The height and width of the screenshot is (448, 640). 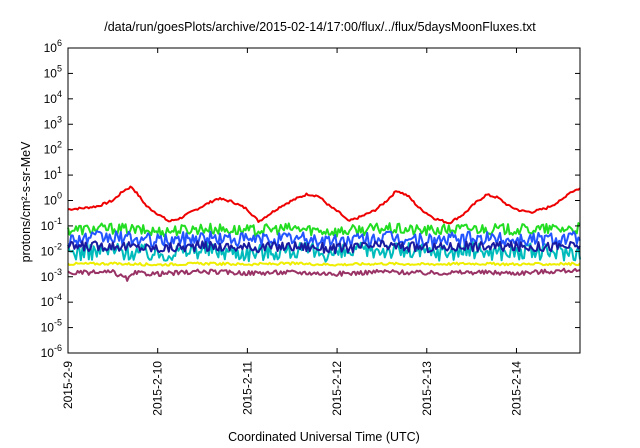 What do you see at coordinates (58, 246) in the screenshot?
I see `y-tick-exponent: -2` at bounding box center [58, 246].